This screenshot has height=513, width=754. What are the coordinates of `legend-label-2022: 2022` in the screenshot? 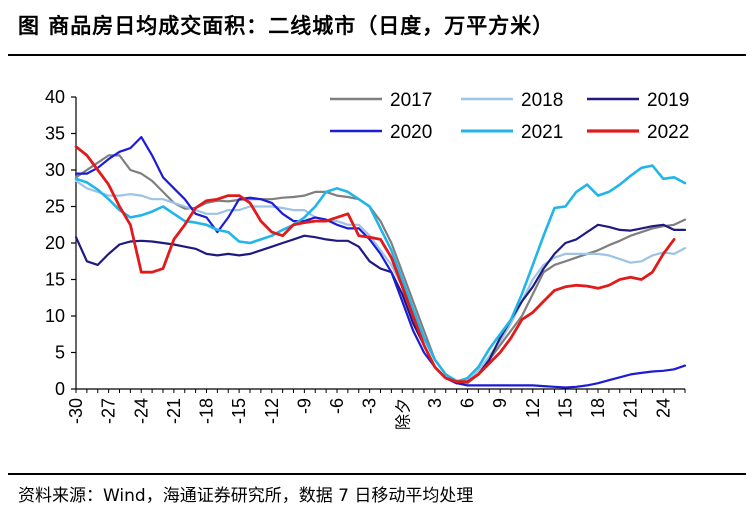 It's located at (668, 132).